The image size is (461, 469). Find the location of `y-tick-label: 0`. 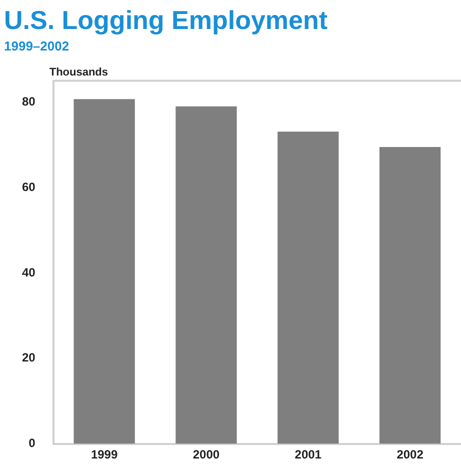

y-tick-label: 0 is located at coordinates (32, 443).